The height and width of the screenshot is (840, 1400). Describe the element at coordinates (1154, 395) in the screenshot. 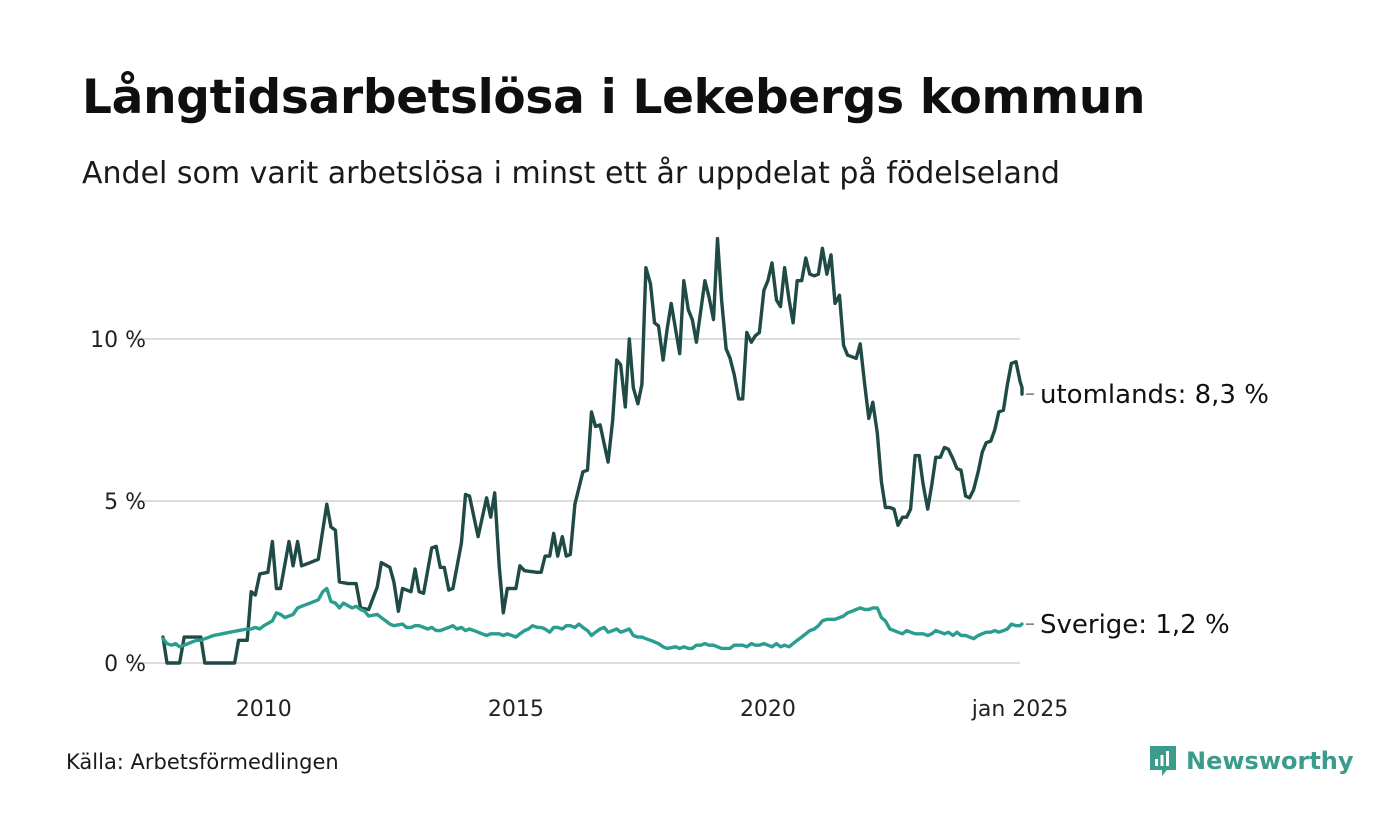

I see `series-label-utomlands: utomlands: 8,3 %` at that location.